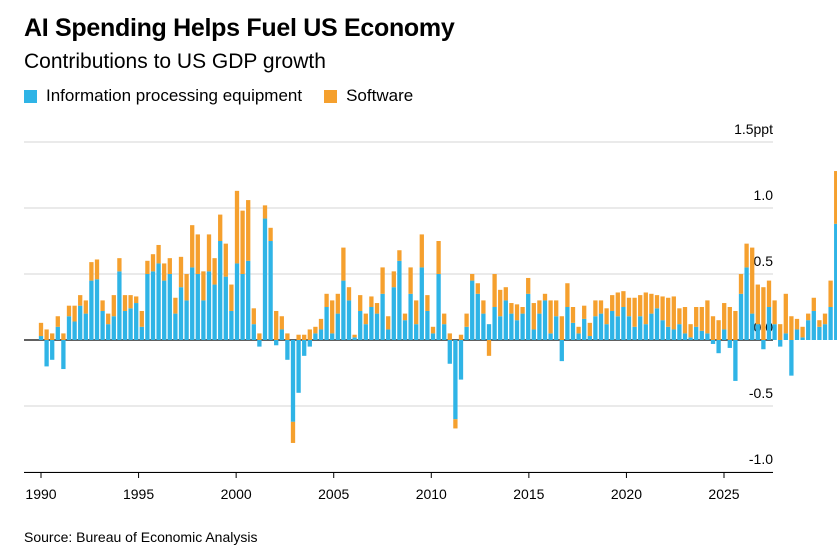  I want to click on chart-title: AI Spending Helps Fuel US Economy, so click(239, 28).